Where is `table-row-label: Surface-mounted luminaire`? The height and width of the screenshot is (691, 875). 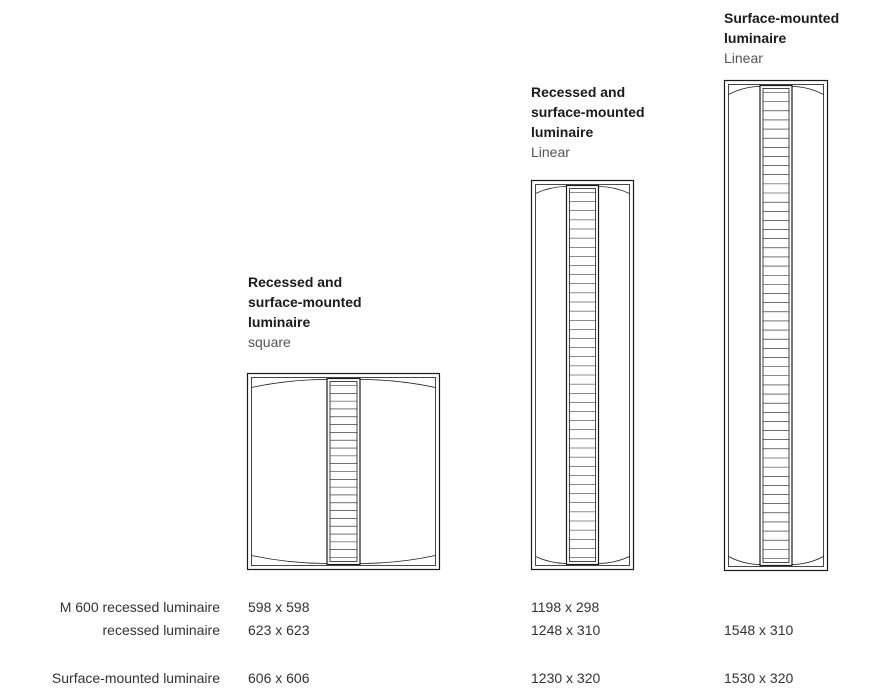 table-row-label: Surface-mounted luminaire is located at coordinates (135, 678).